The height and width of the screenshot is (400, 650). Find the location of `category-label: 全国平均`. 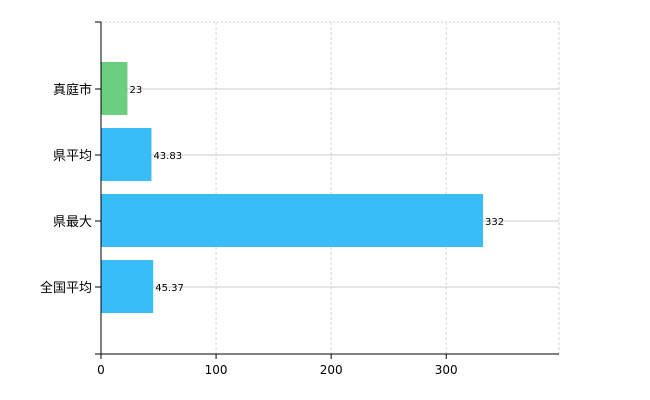

category-label: 全国平均 is located at coordinates (66, 288).